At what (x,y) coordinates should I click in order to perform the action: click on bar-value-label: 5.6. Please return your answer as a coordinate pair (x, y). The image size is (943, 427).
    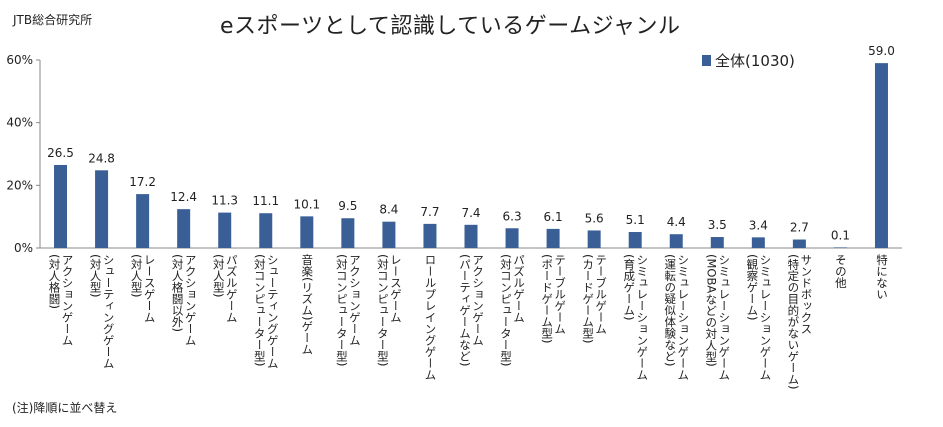
    Looking at the image, I should click on (594, 218).